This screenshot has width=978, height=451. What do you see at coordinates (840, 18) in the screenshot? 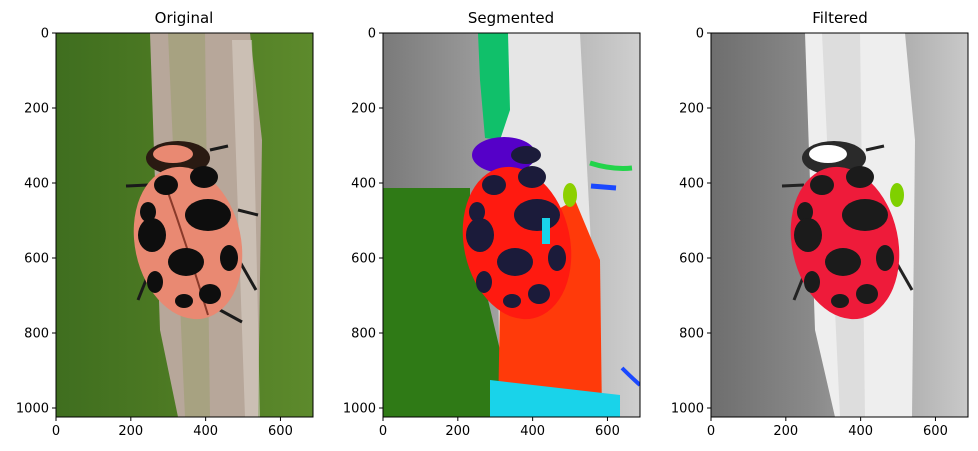
I see `panel-title: Filtered` at bounding box center [840, 18].